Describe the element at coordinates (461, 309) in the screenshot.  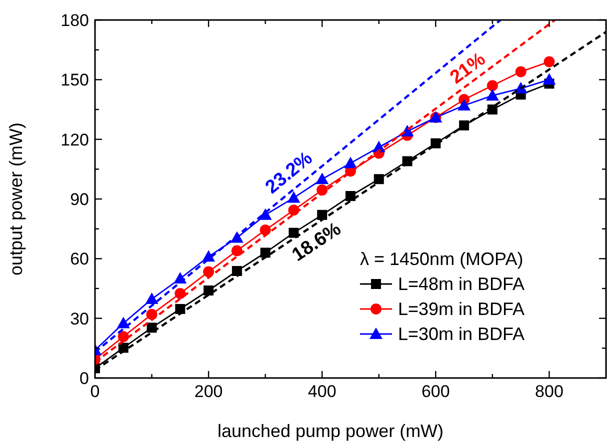
I see `legend-label: L=39m in BDFA` at that location.